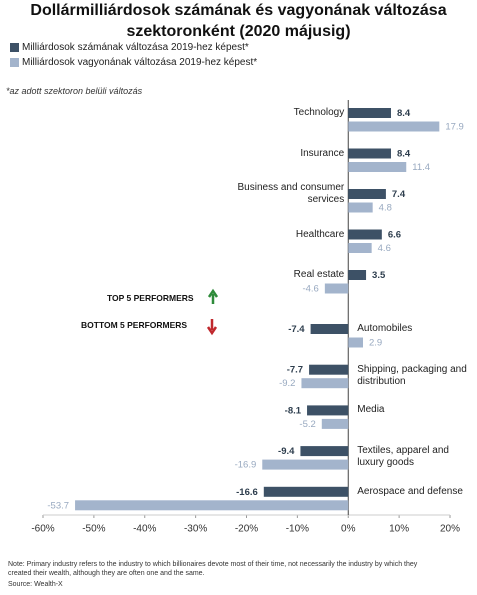 The image size is (477, 595). What do you see at coordinates (246, 465) in the screenshot?
I see `value-label: -16.9` at bounding box center [246, 465].